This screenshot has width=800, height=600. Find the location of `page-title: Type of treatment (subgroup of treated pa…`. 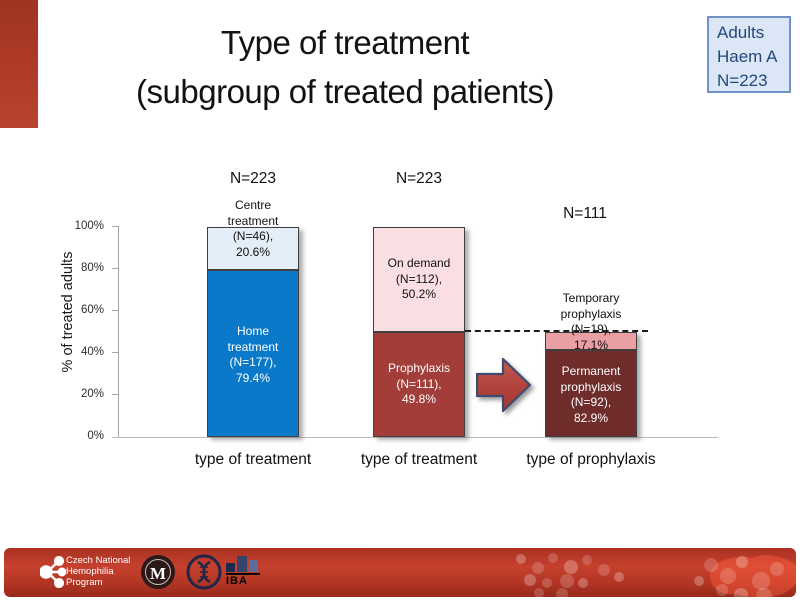

page-title: Type of treatment (subgroup of treated pa… is located at coordinates (345, 67).